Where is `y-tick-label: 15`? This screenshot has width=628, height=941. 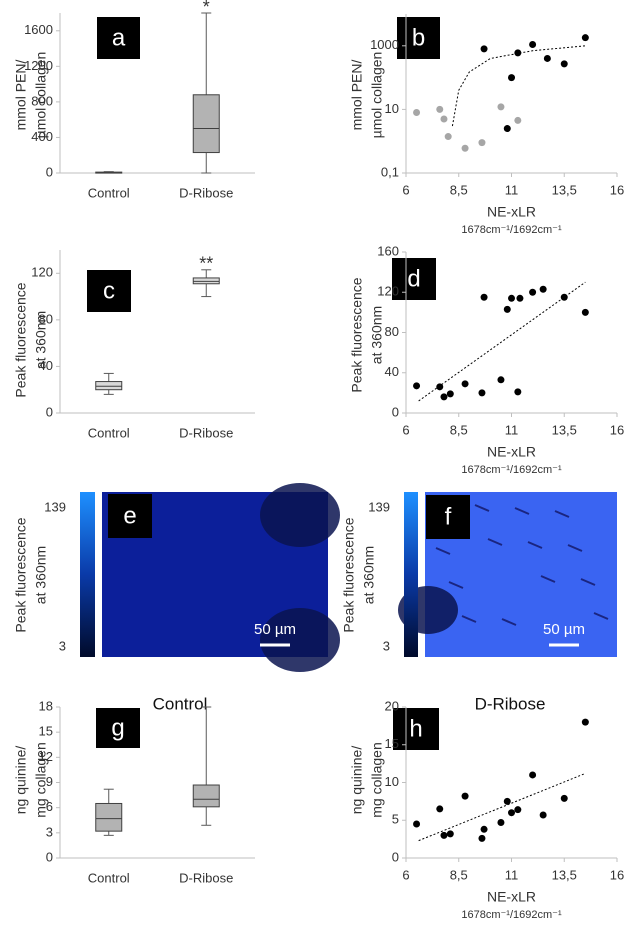 y-tick-label: 15 is located at coordinates (392, 743).